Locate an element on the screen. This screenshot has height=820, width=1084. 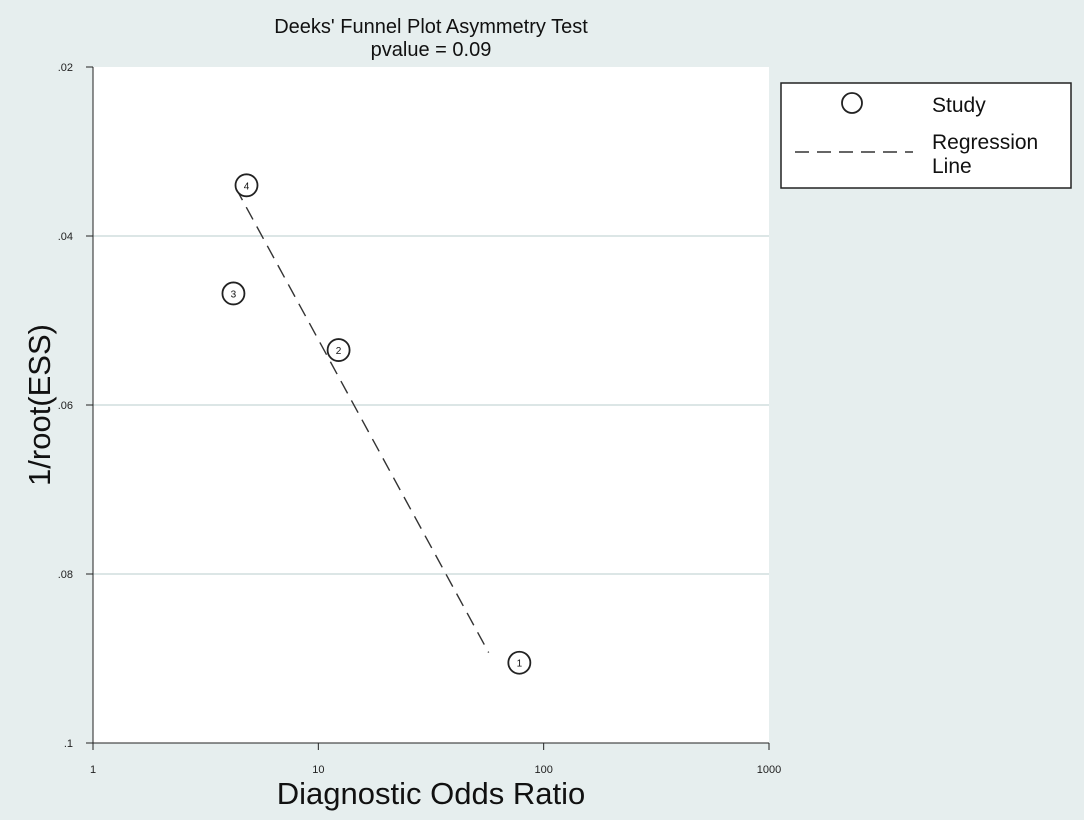
chart-subtitle: pvalue = 0.09 is located at coordinates (431, 50).